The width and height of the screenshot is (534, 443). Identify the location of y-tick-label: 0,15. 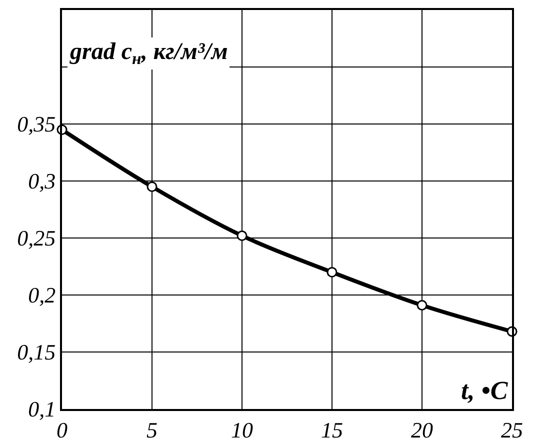
(36, 352).